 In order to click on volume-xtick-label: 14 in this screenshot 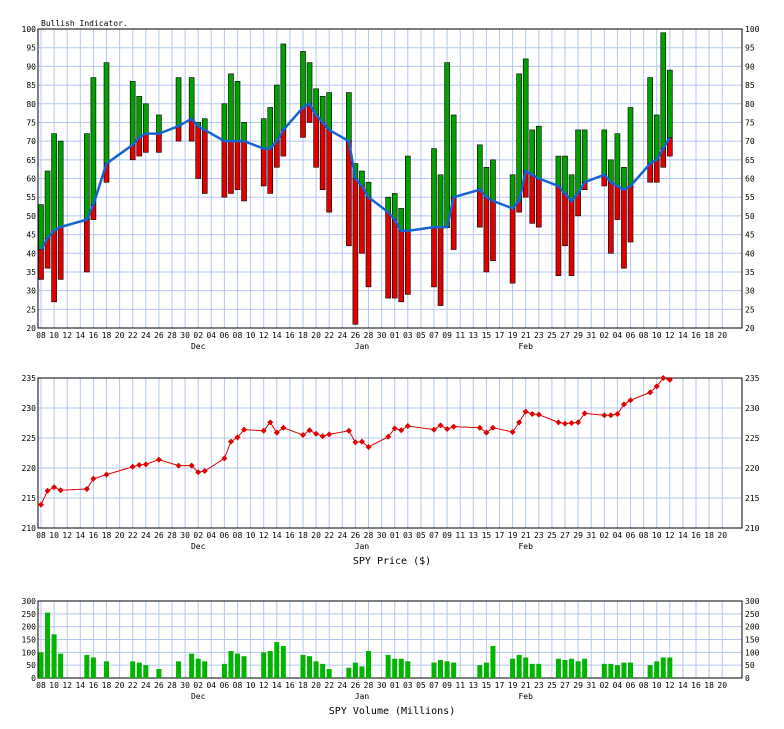, I will do `click(80, 685)`.